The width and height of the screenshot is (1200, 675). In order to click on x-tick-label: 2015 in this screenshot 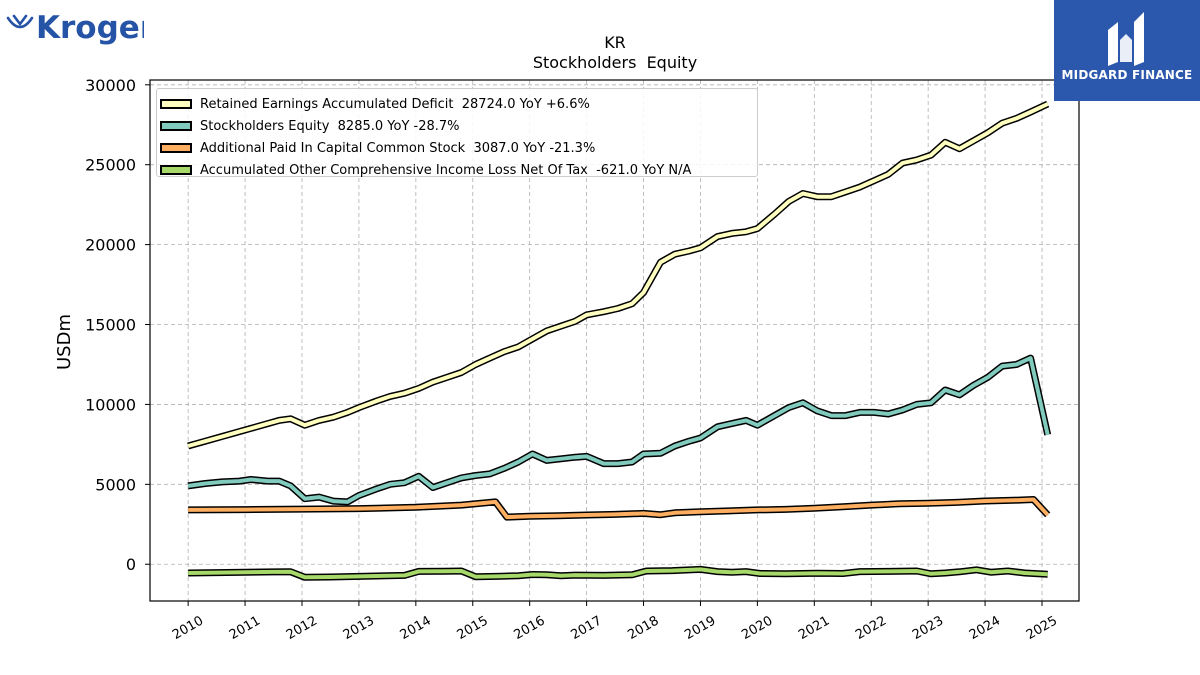, I will do `click(473, 628)`.